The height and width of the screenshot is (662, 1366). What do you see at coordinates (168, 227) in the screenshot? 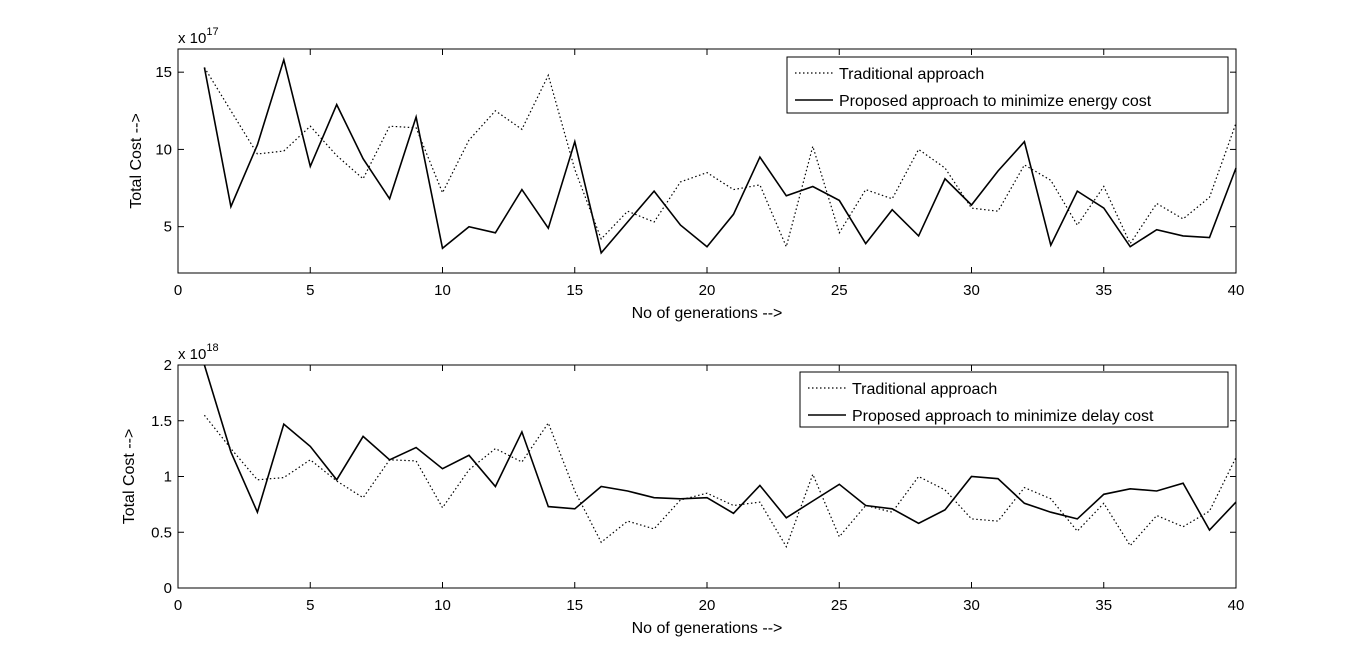
I see `y-tick-label: 5` at bounding box center [168, 227].